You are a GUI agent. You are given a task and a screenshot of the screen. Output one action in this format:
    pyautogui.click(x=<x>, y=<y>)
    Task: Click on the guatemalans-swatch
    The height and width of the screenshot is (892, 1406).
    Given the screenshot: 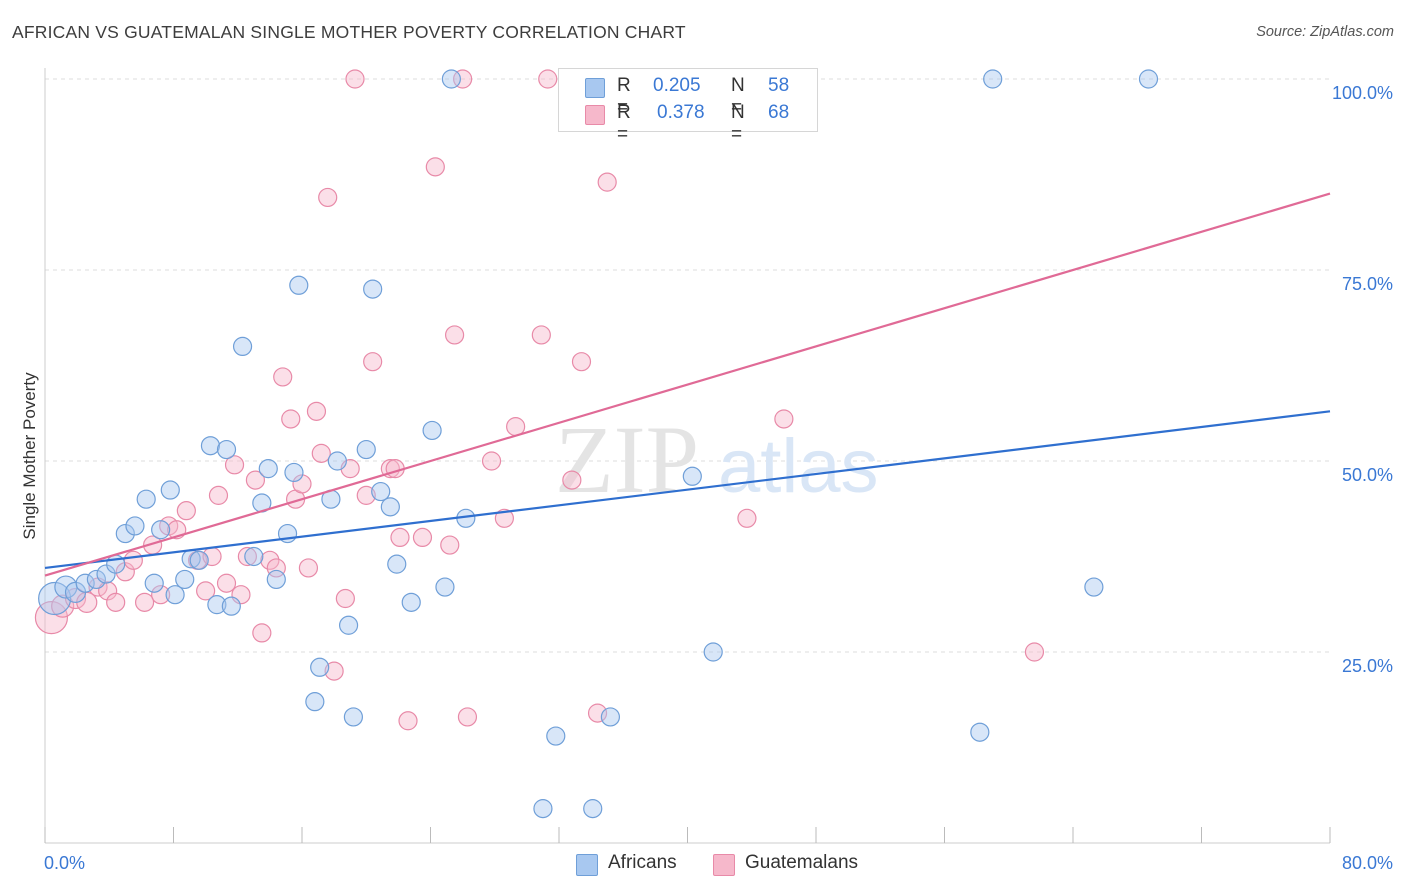 What is the action you would take?
    pyautogui.click(x=595, y=115)
    